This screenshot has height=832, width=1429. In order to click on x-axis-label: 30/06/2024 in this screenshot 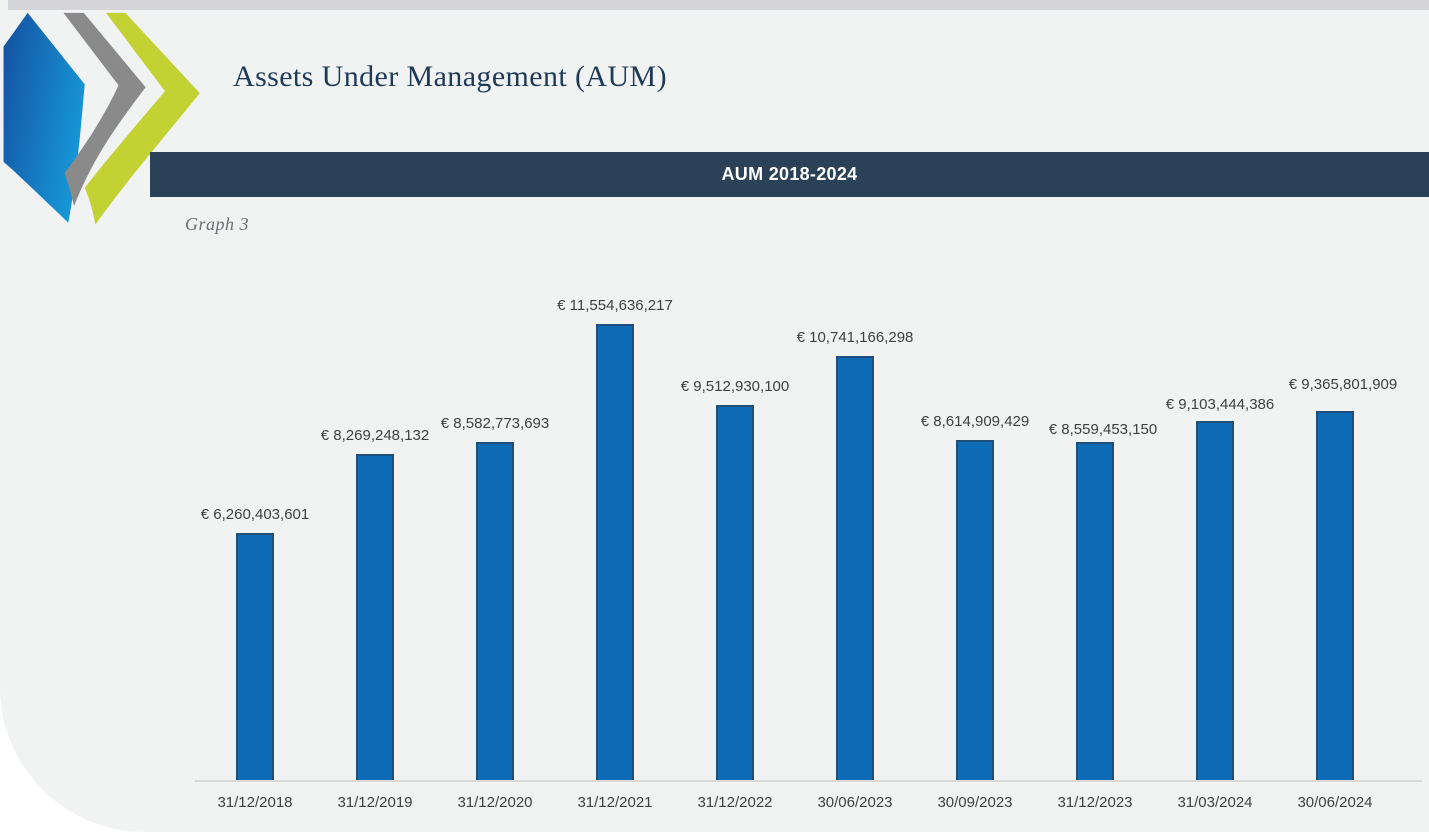, I will do `click(1335, 802)`.